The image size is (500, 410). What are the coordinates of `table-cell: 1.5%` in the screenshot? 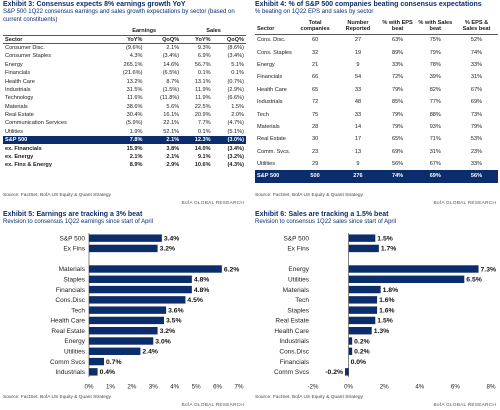 It's located at (237, 106).